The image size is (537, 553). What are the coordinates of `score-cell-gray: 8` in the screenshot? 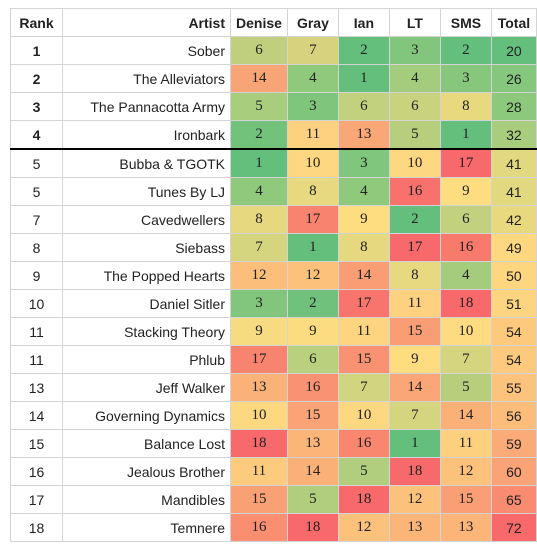 It's located at (312, 191).